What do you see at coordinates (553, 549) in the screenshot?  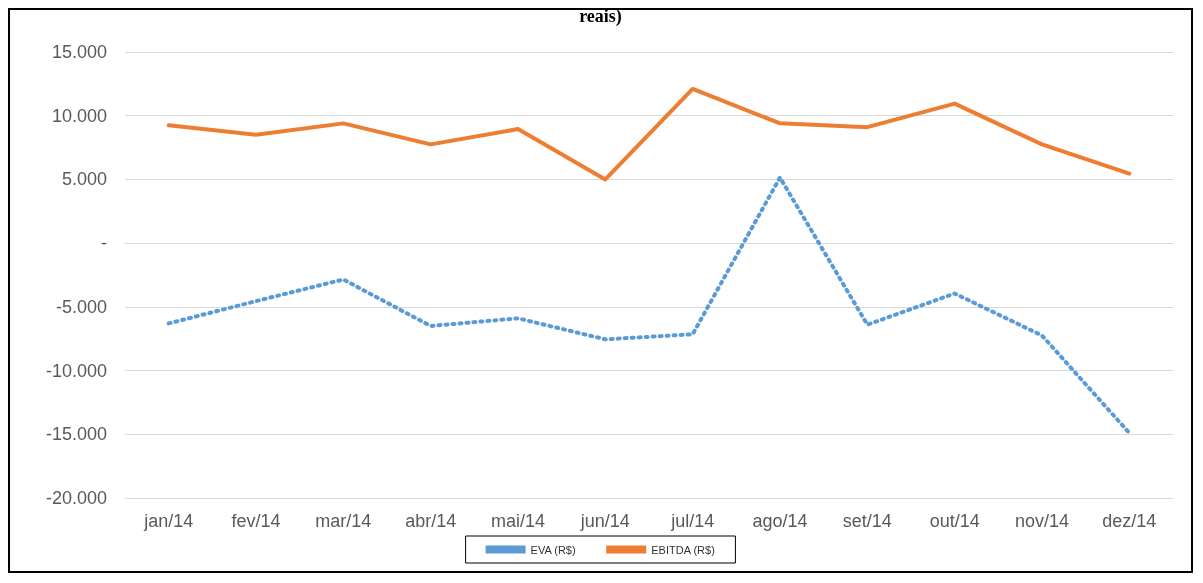 I see `legend-label: EVA (R$)` at bounding box center [553, 549].